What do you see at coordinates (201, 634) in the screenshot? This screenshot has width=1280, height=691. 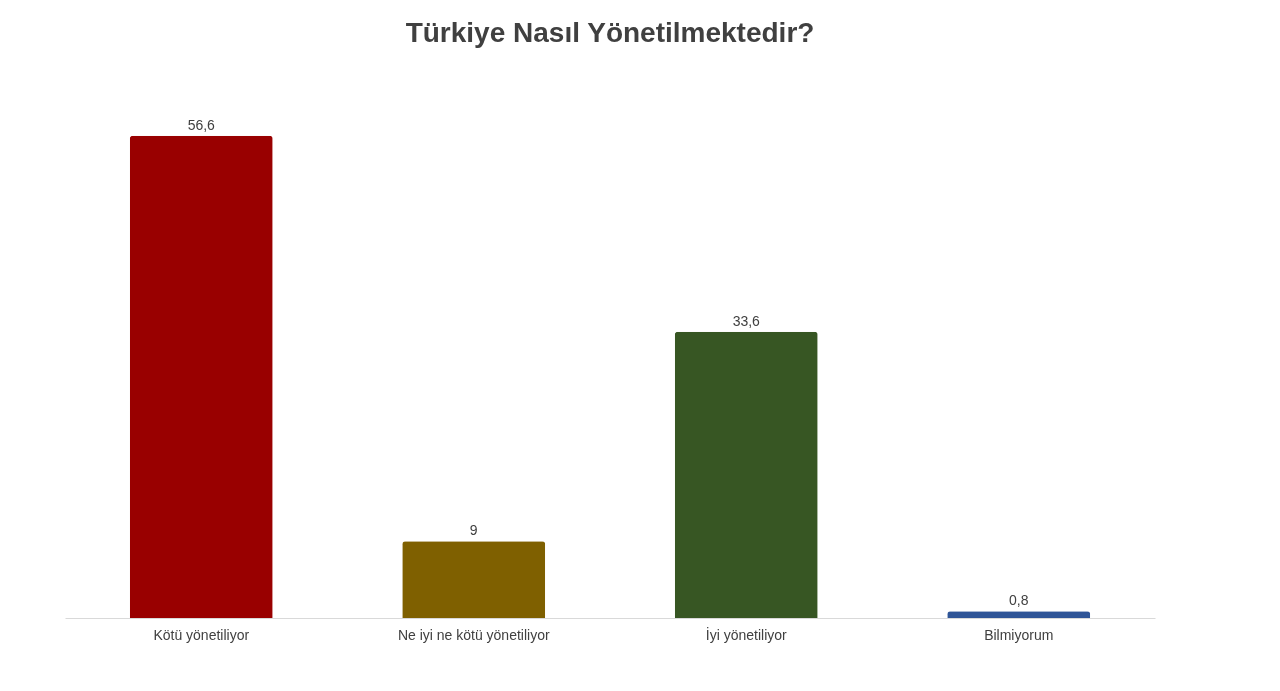 I see `x-tick-label: Kötü yönetiliyor` at bounding box center [201, 634].